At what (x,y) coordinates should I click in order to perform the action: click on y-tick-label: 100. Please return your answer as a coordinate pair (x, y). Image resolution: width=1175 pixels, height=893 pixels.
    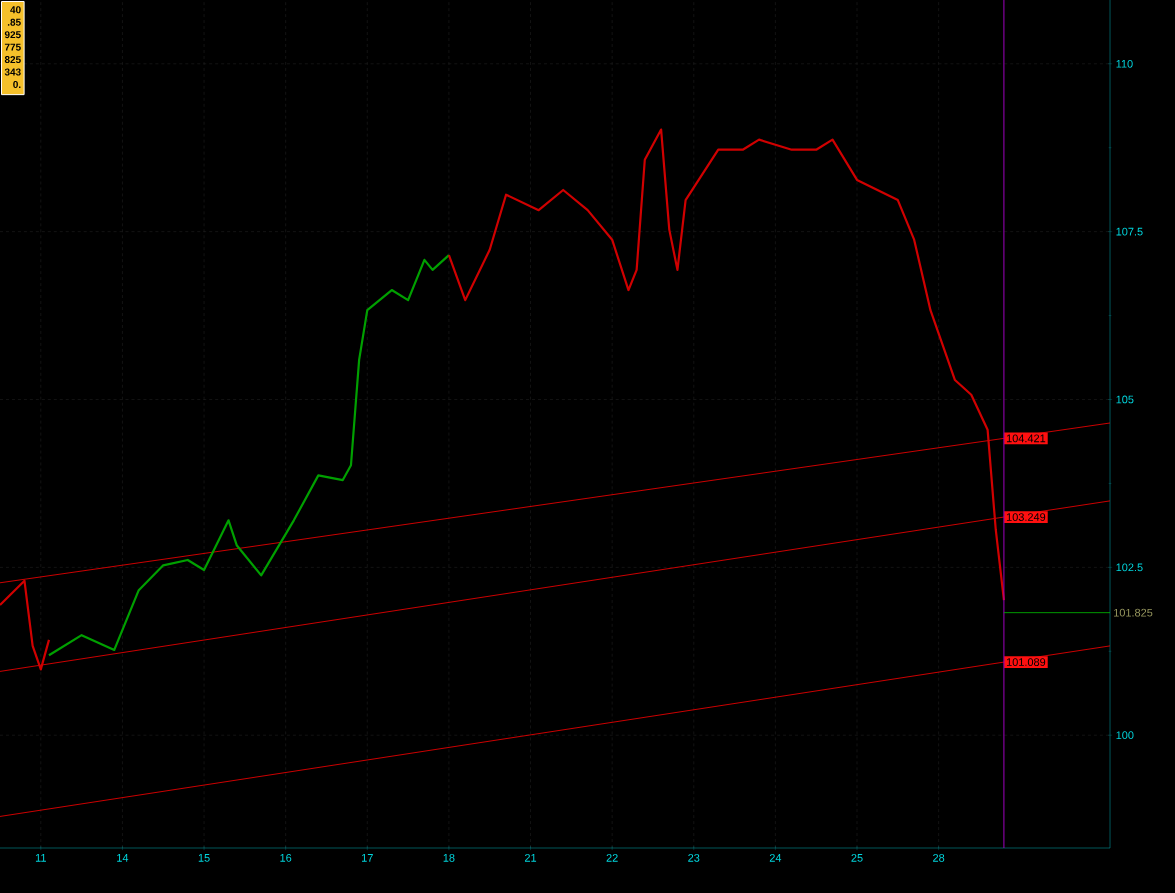
    Looking at the image, I should click on (1125, 735).